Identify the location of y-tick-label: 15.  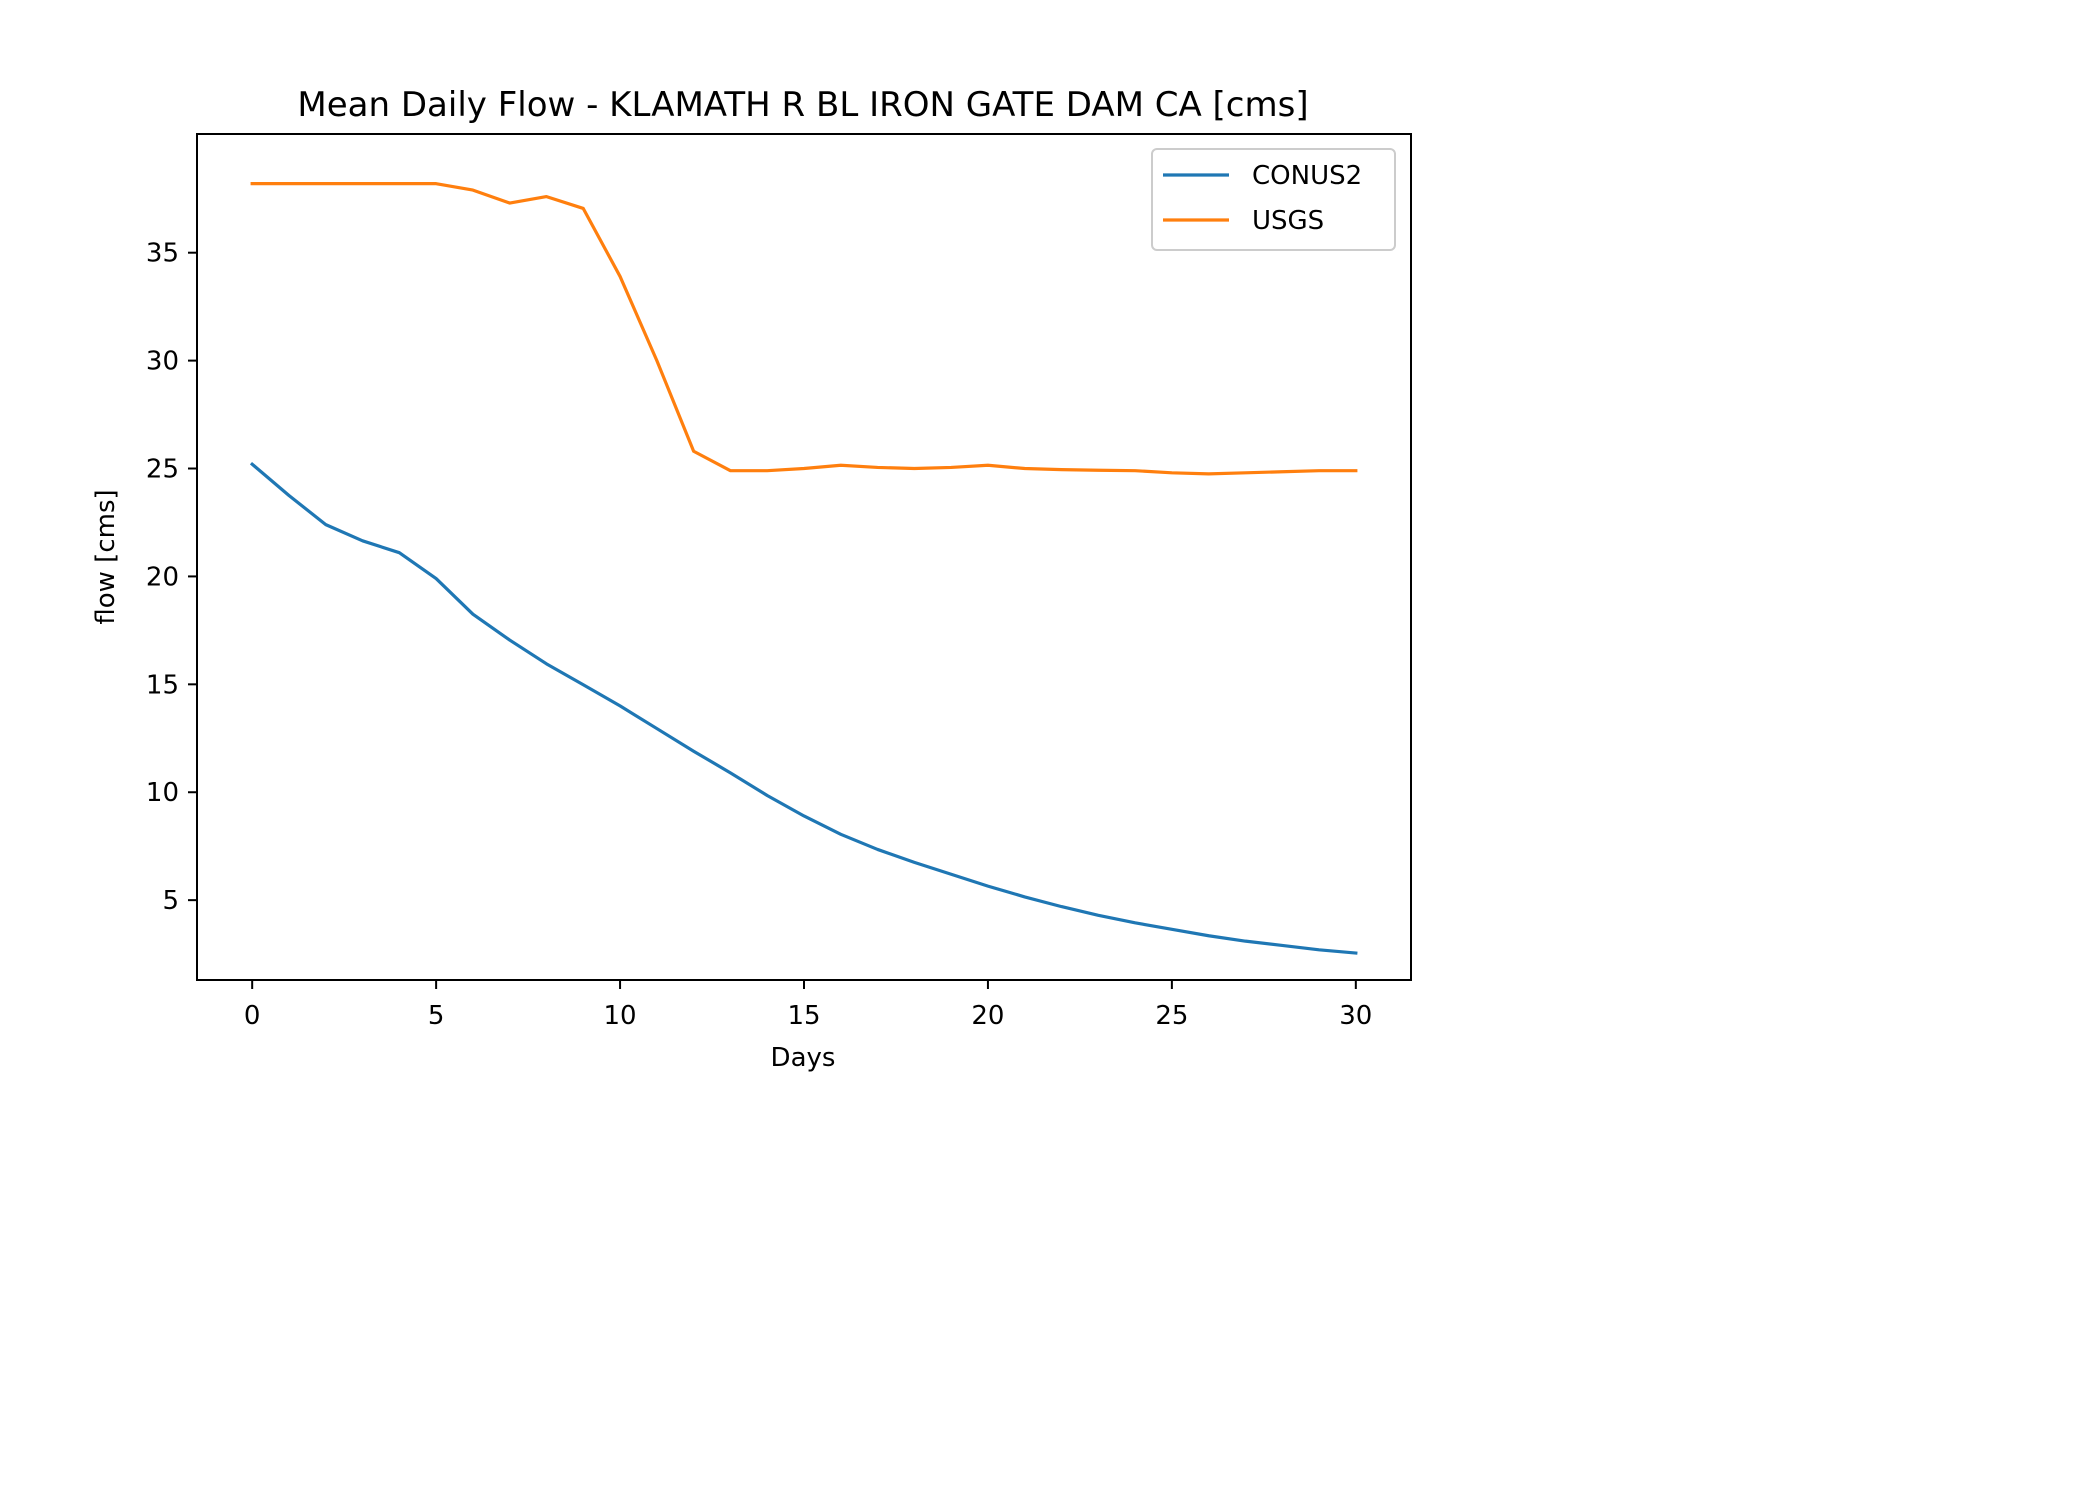
(162, 685).